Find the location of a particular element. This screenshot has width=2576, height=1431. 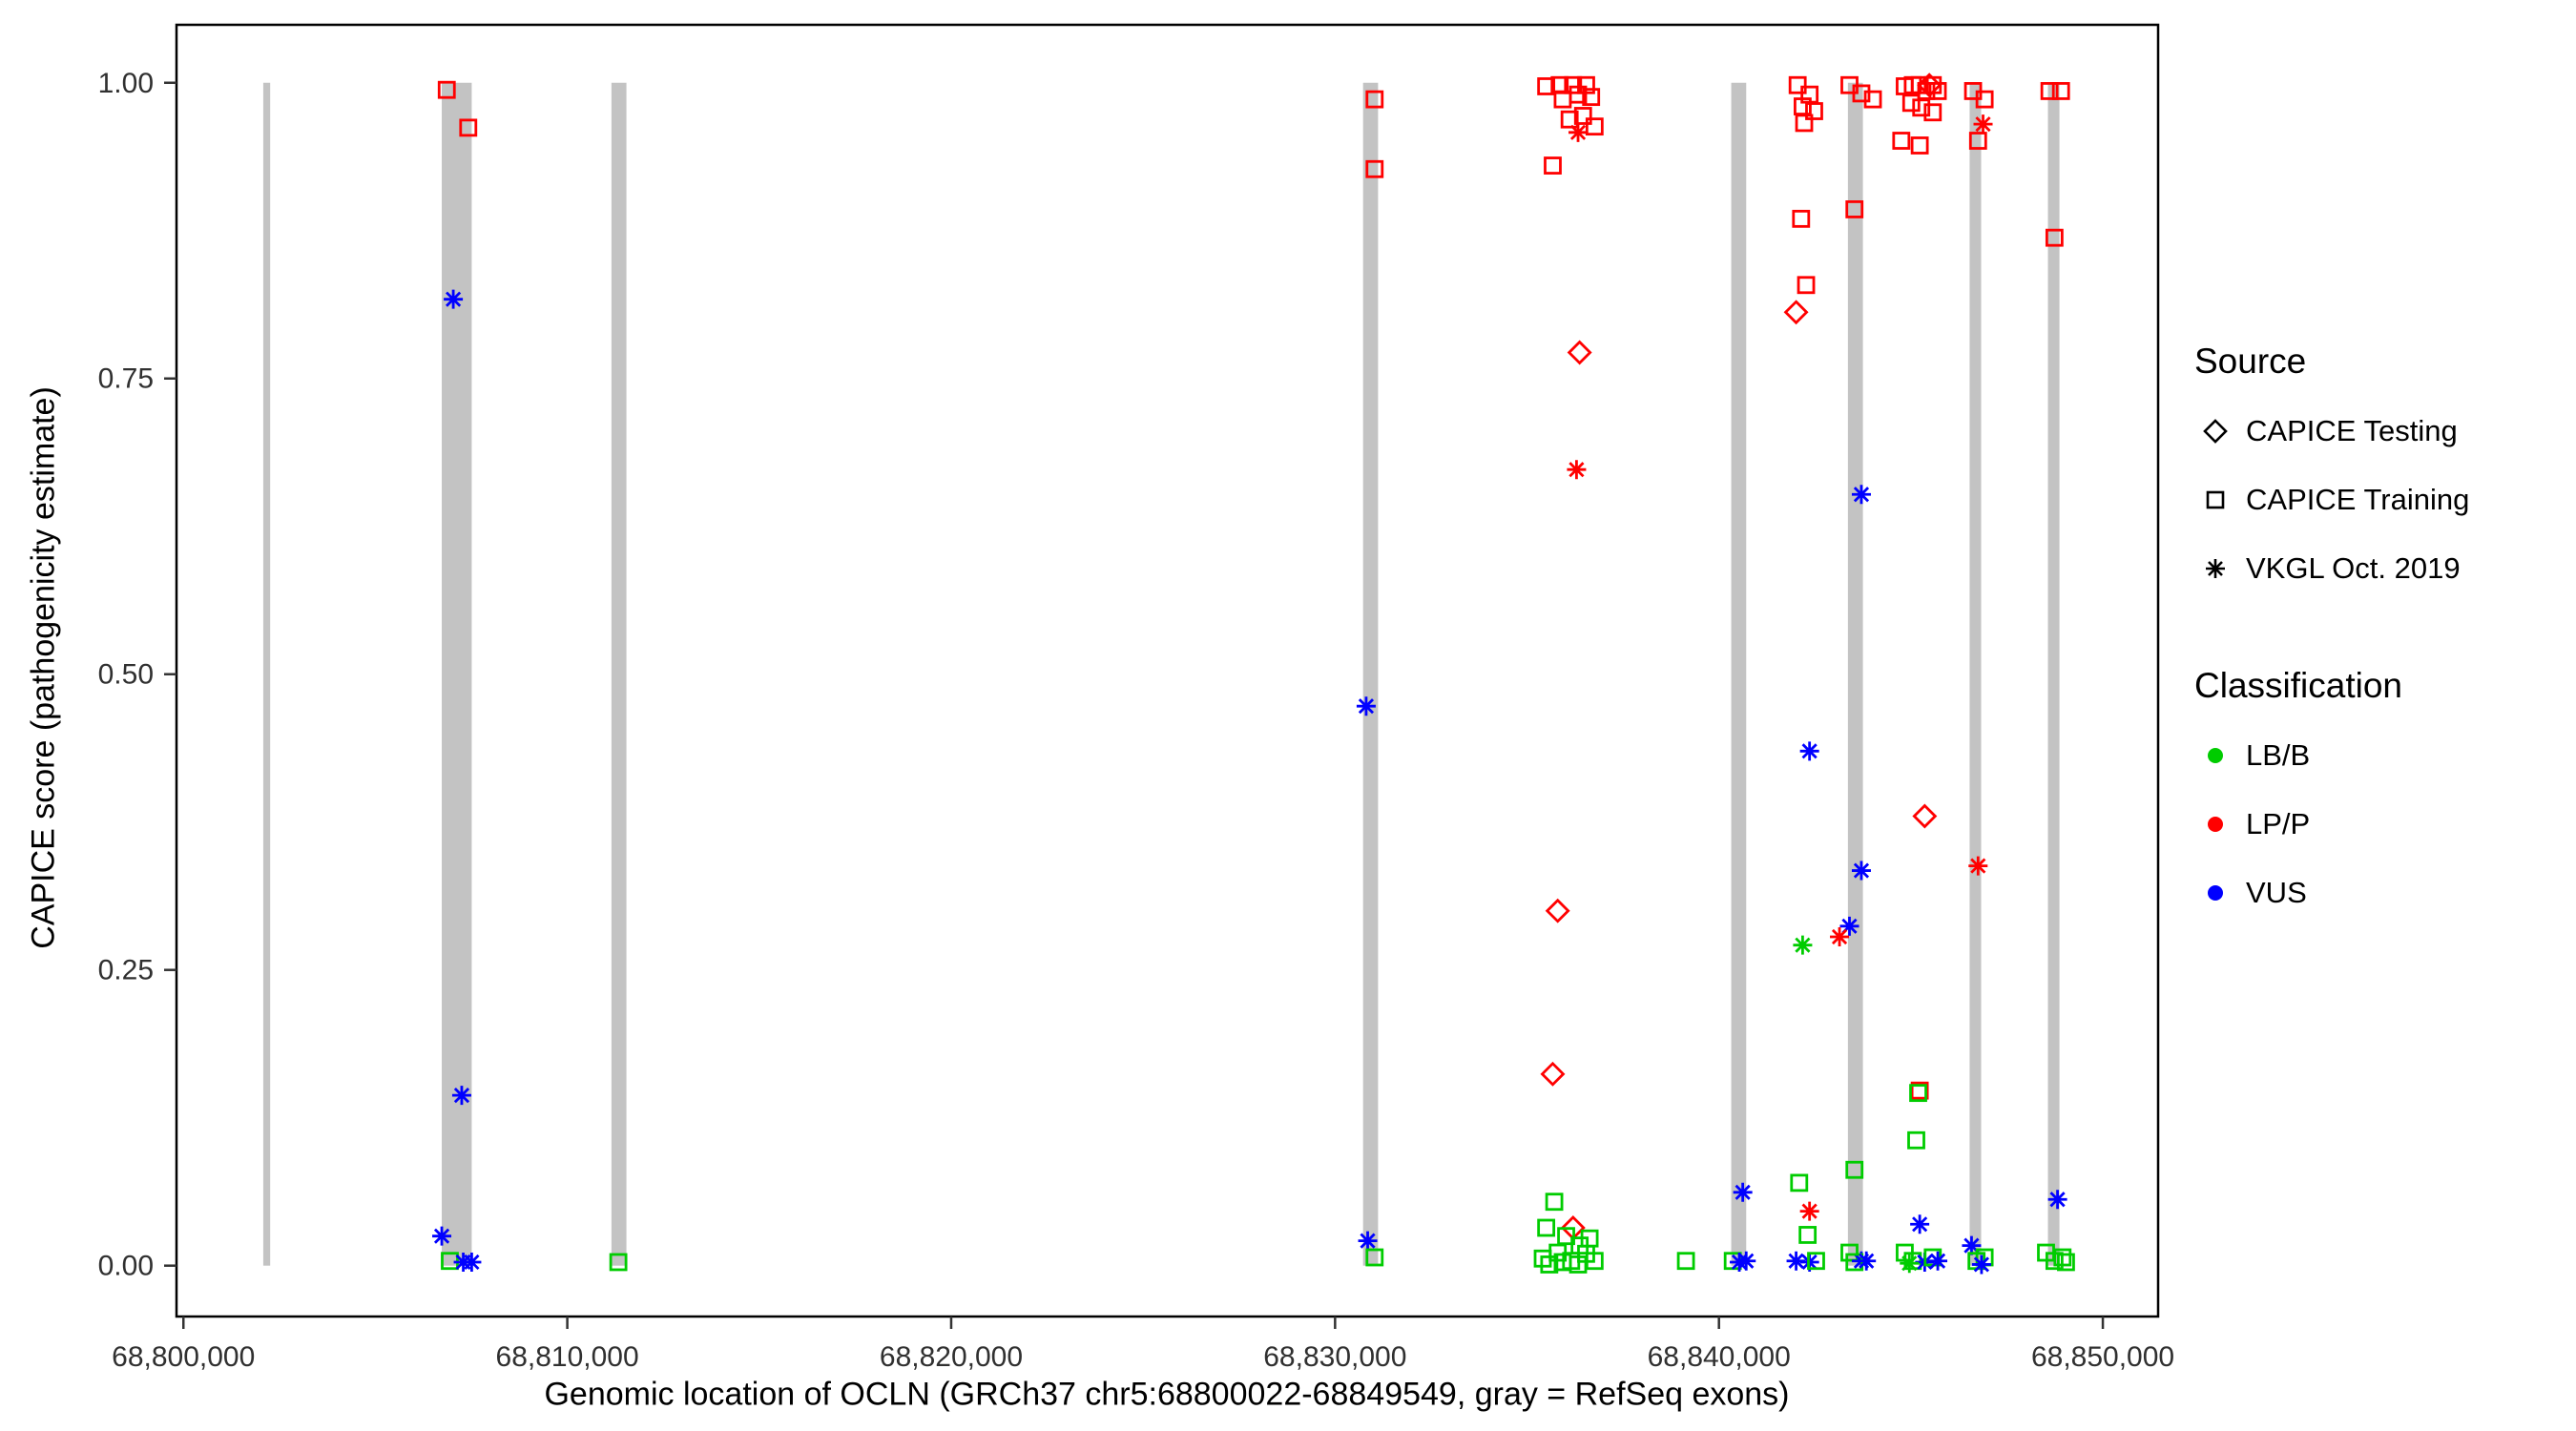

legend-item-lbb: LB/B is located at coordinates (2385, 756).